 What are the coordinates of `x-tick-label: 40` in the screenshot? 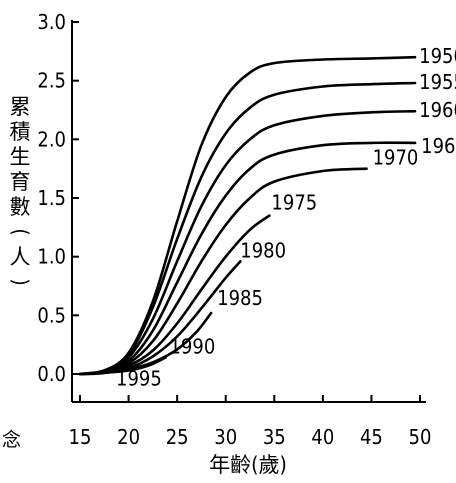 It's located at (322, 437).